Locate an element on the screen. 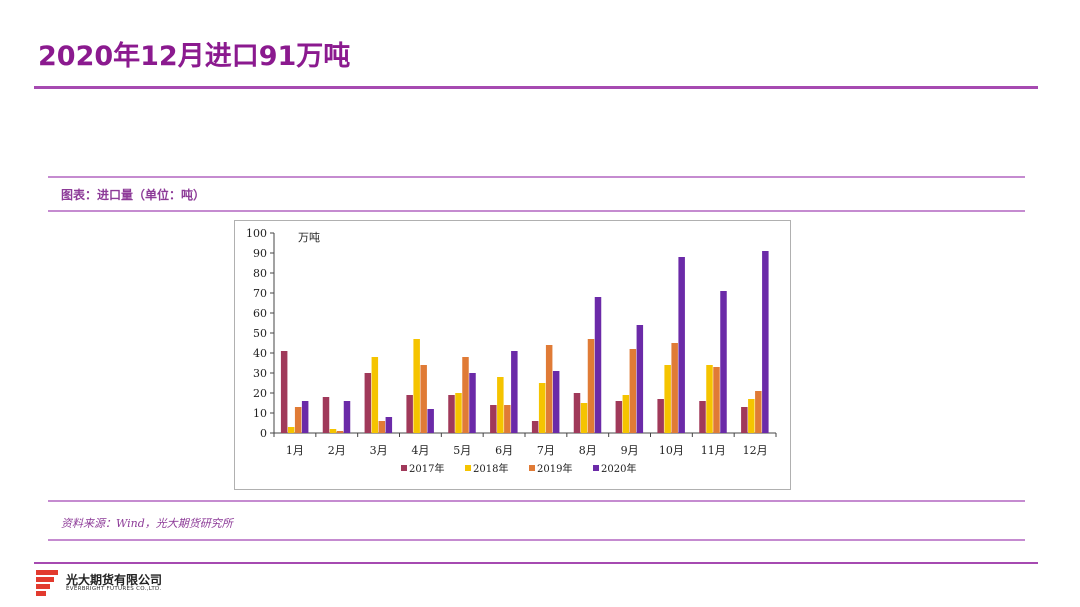 This screenshot has height=607, width=1080. bar-2017年-1月 is located at coordinates (284, 392).